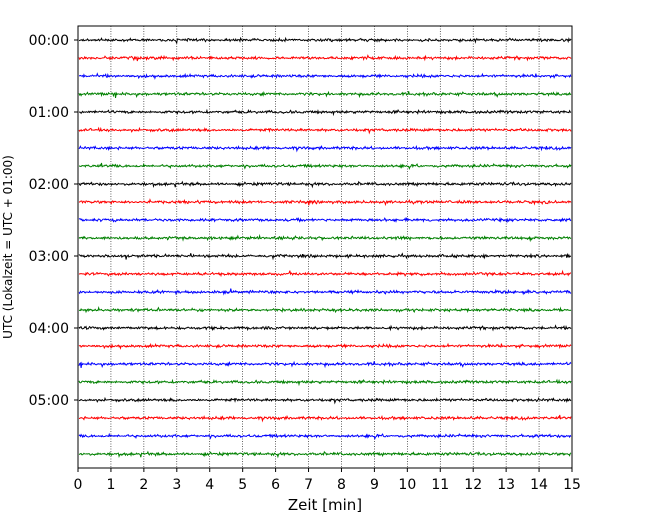 This screenshot has width=650, height=520. I want to click on x-tick-label: 0, so click(78, 485).